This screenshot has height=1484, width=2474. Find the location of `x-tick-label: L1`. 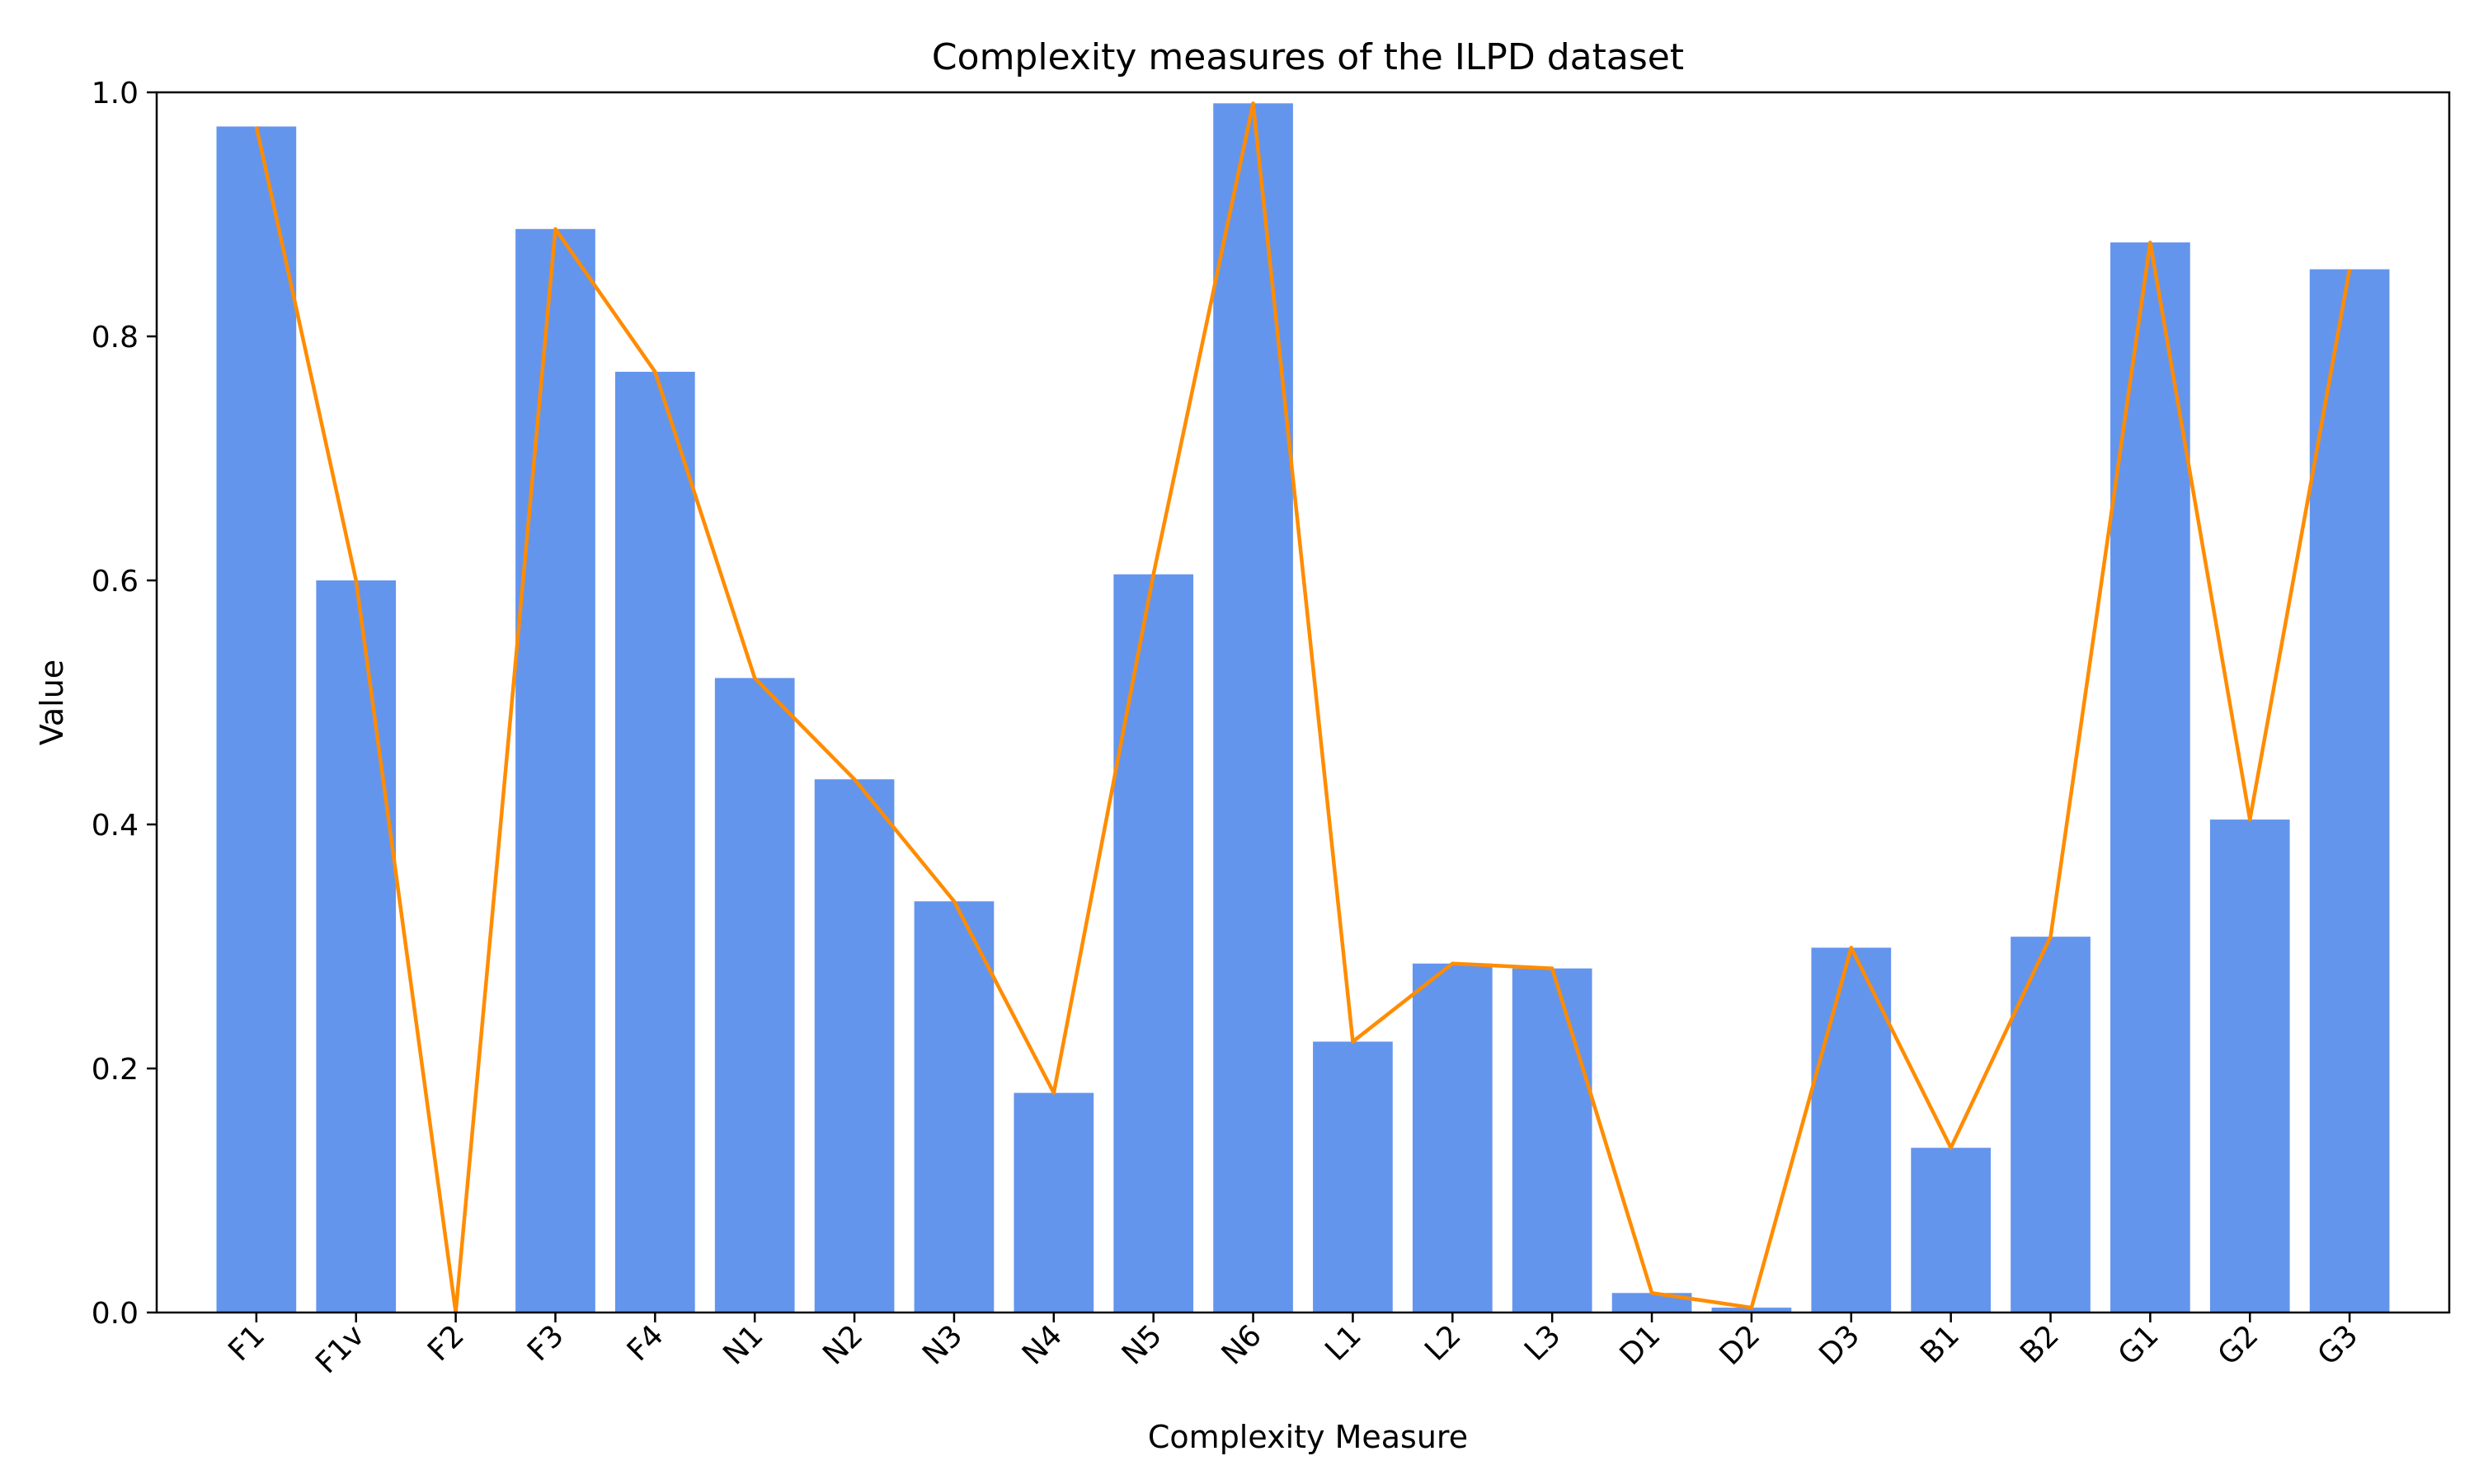

x-tick-label: L1 is located at coordinates (1343, 1342).